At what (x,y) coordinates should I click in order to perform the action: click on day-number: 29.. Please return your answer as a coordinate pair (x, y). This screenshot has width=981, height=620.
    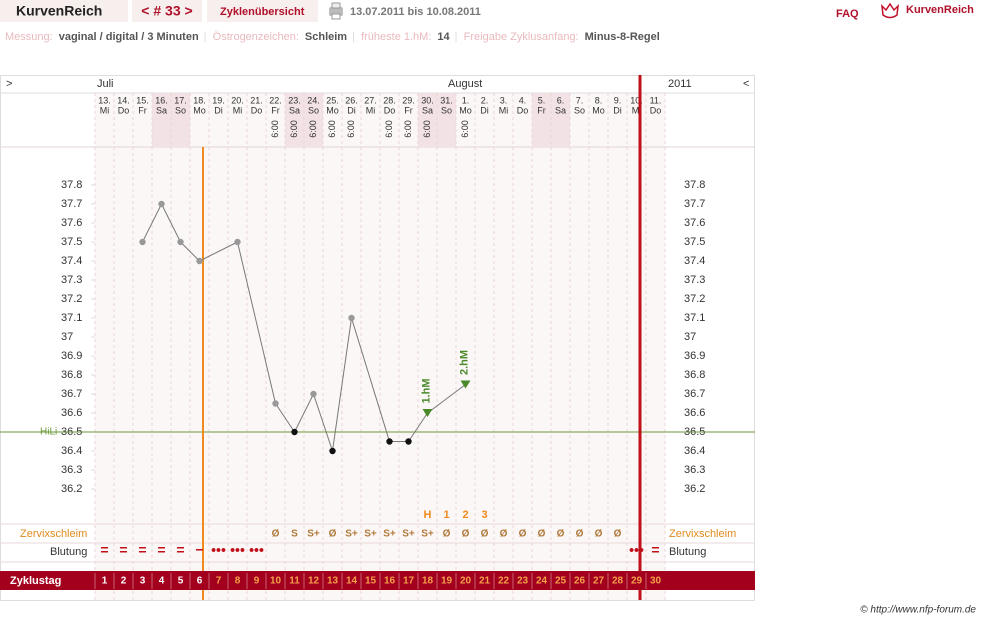
    Looking at the image, I should click on (408, 100).